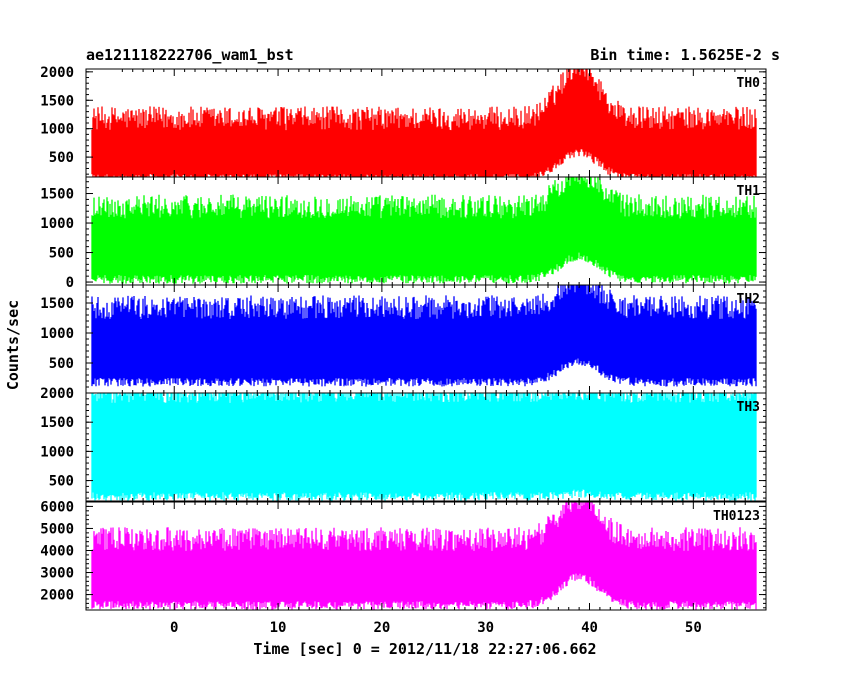  I want to click on x-tick-label: 30, so click(485, 628).